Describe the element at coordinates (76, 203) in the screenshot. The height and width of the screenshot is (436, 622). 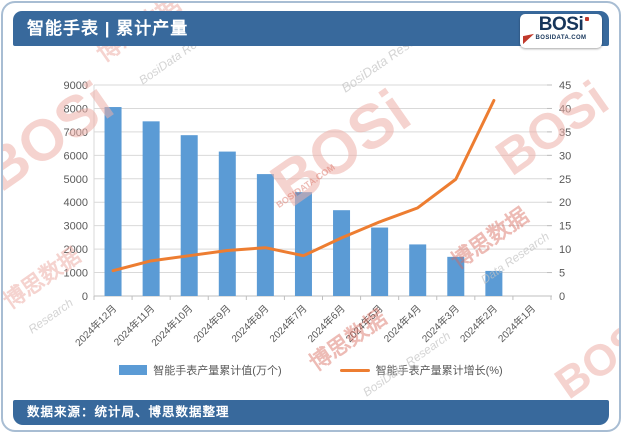
I see `left-axis-tick-label: 4000` at that location.